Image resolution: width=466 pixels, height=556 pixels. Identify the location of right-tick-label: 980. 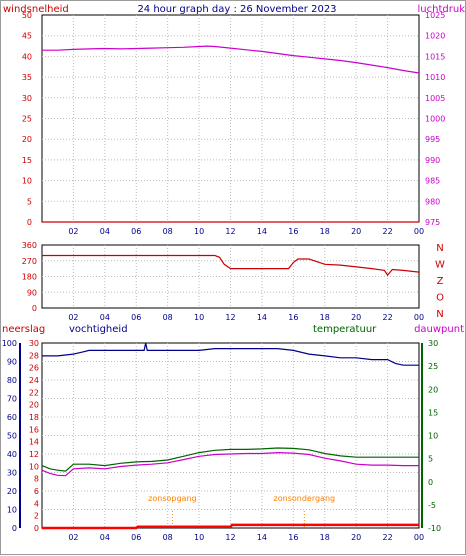
(432, 201).